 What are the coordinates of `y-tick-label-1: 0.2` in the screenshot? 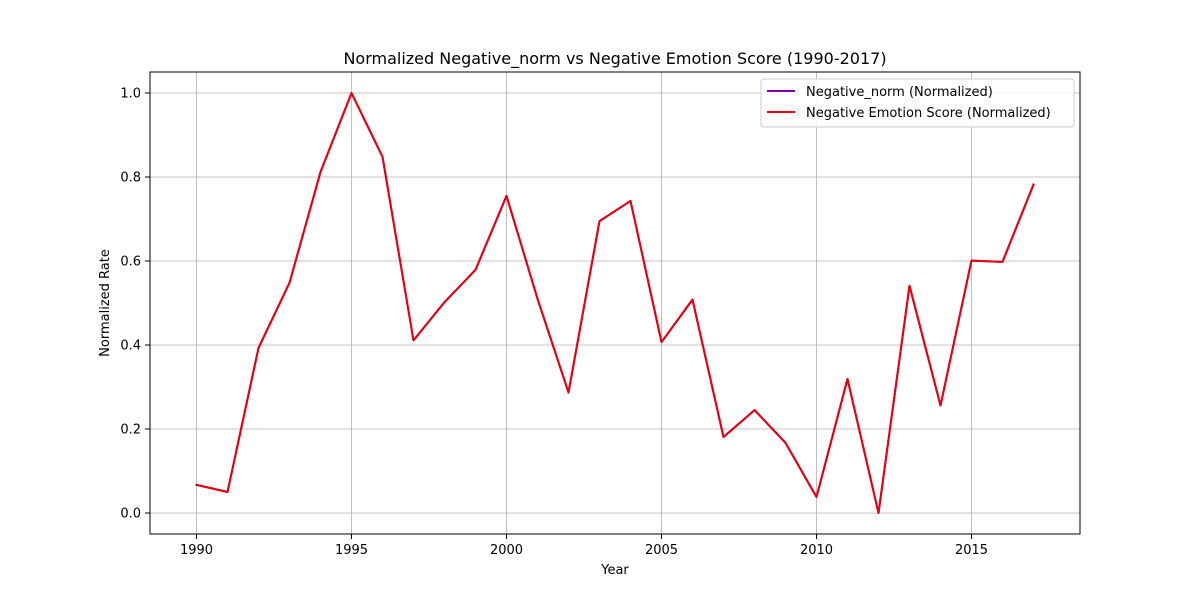 It's located at (130, 430).